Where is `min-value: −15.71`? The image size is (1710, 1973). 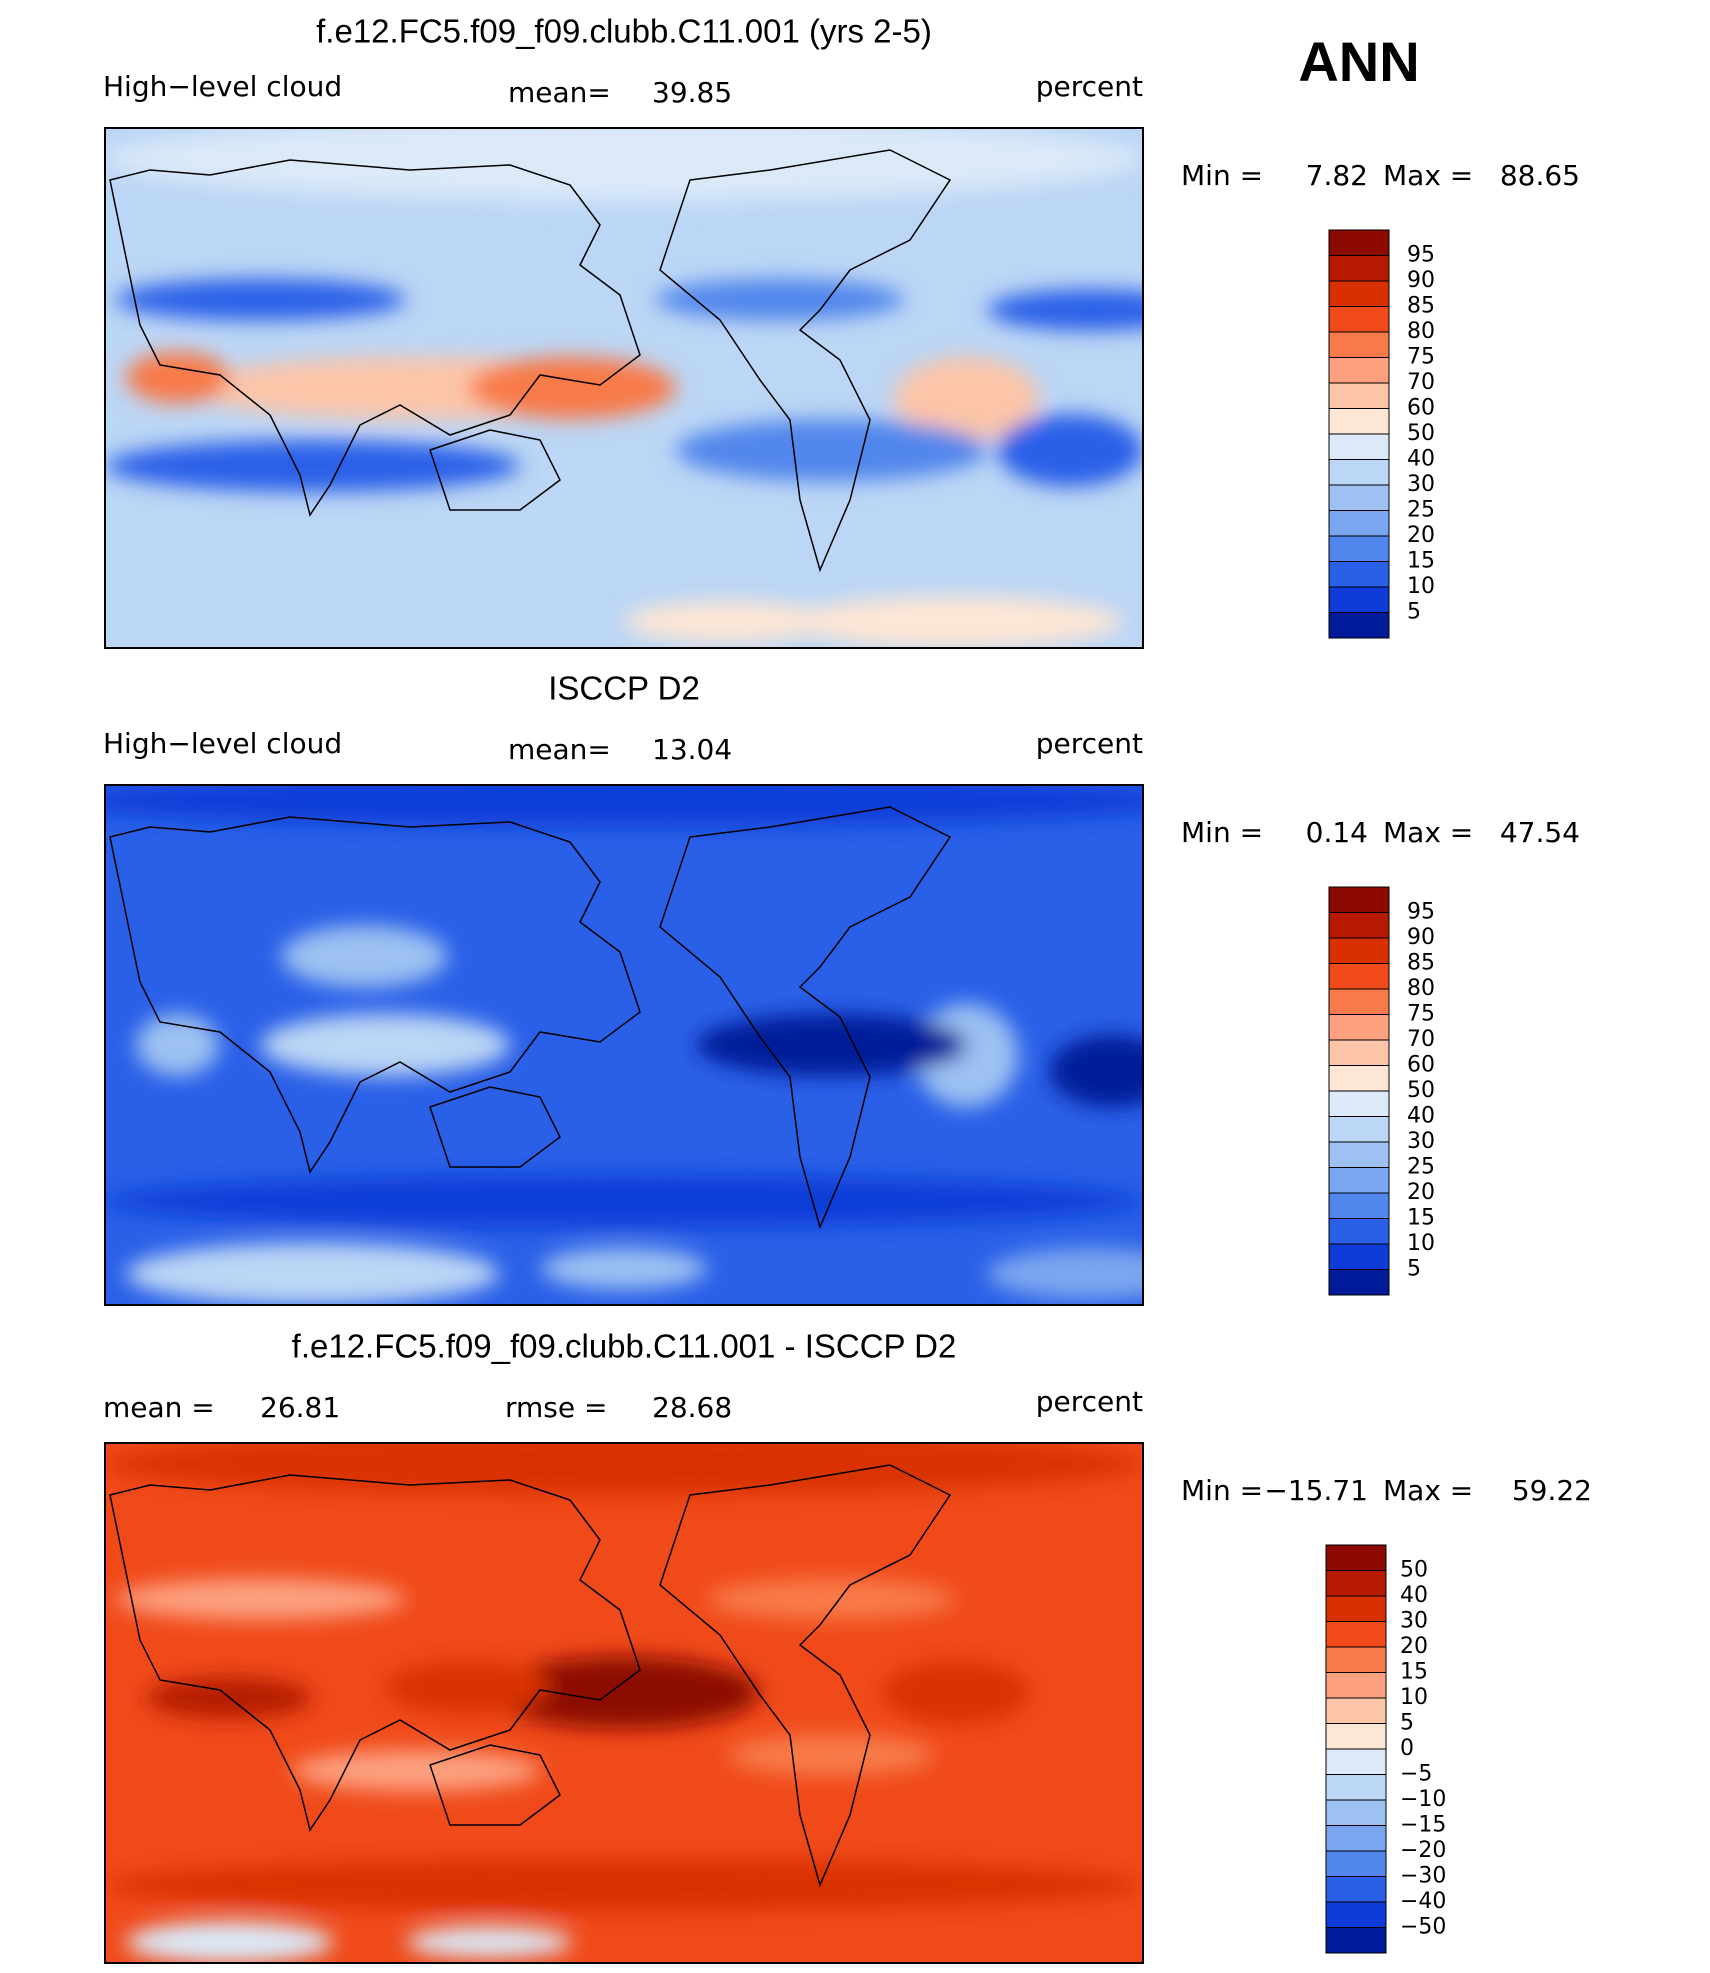 min-value: −15.71 is located at coordinates (1316, 1490).